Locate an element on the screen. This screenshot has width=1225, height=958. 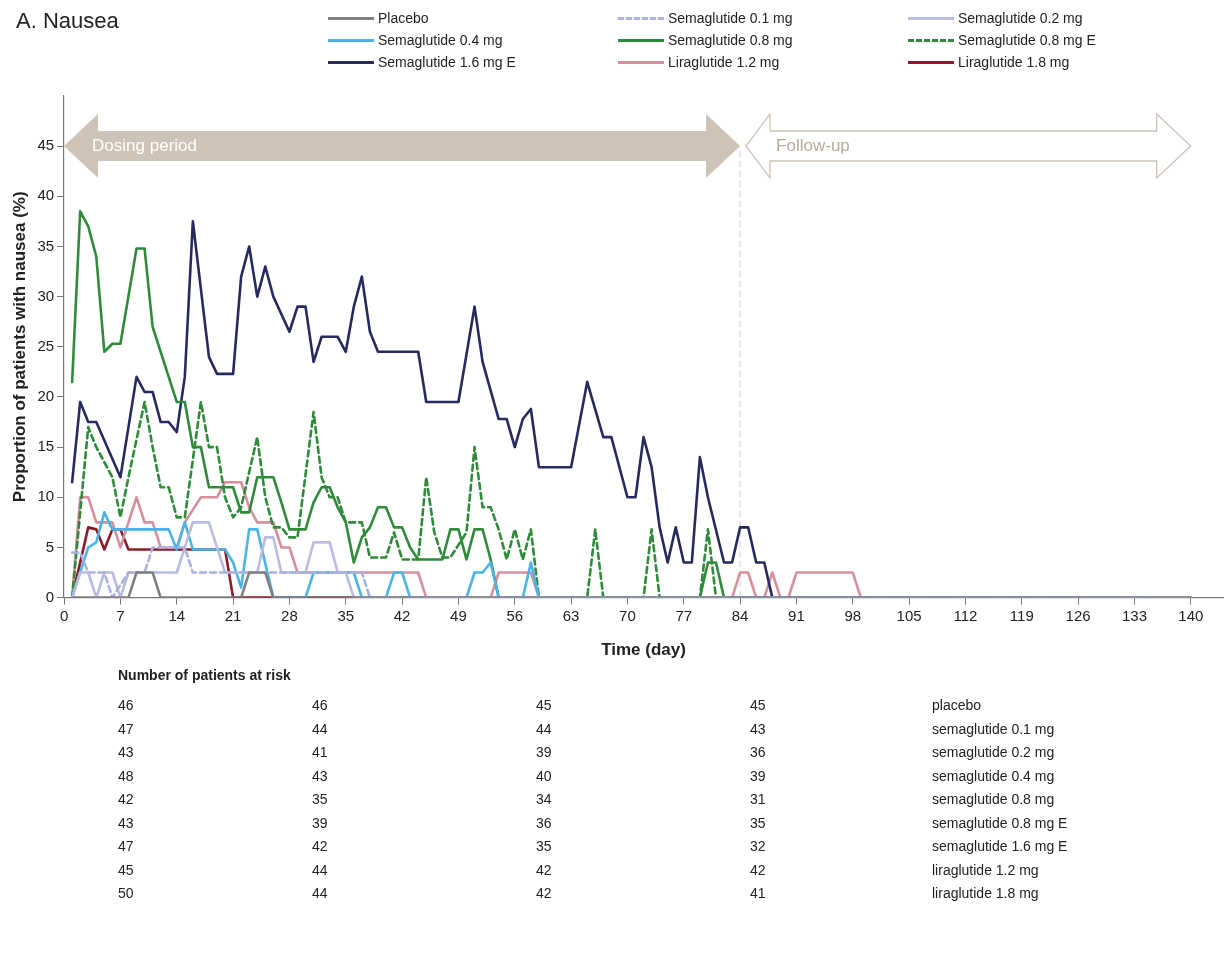
x-tick-label: 35 is located at coordinates (346, 615).